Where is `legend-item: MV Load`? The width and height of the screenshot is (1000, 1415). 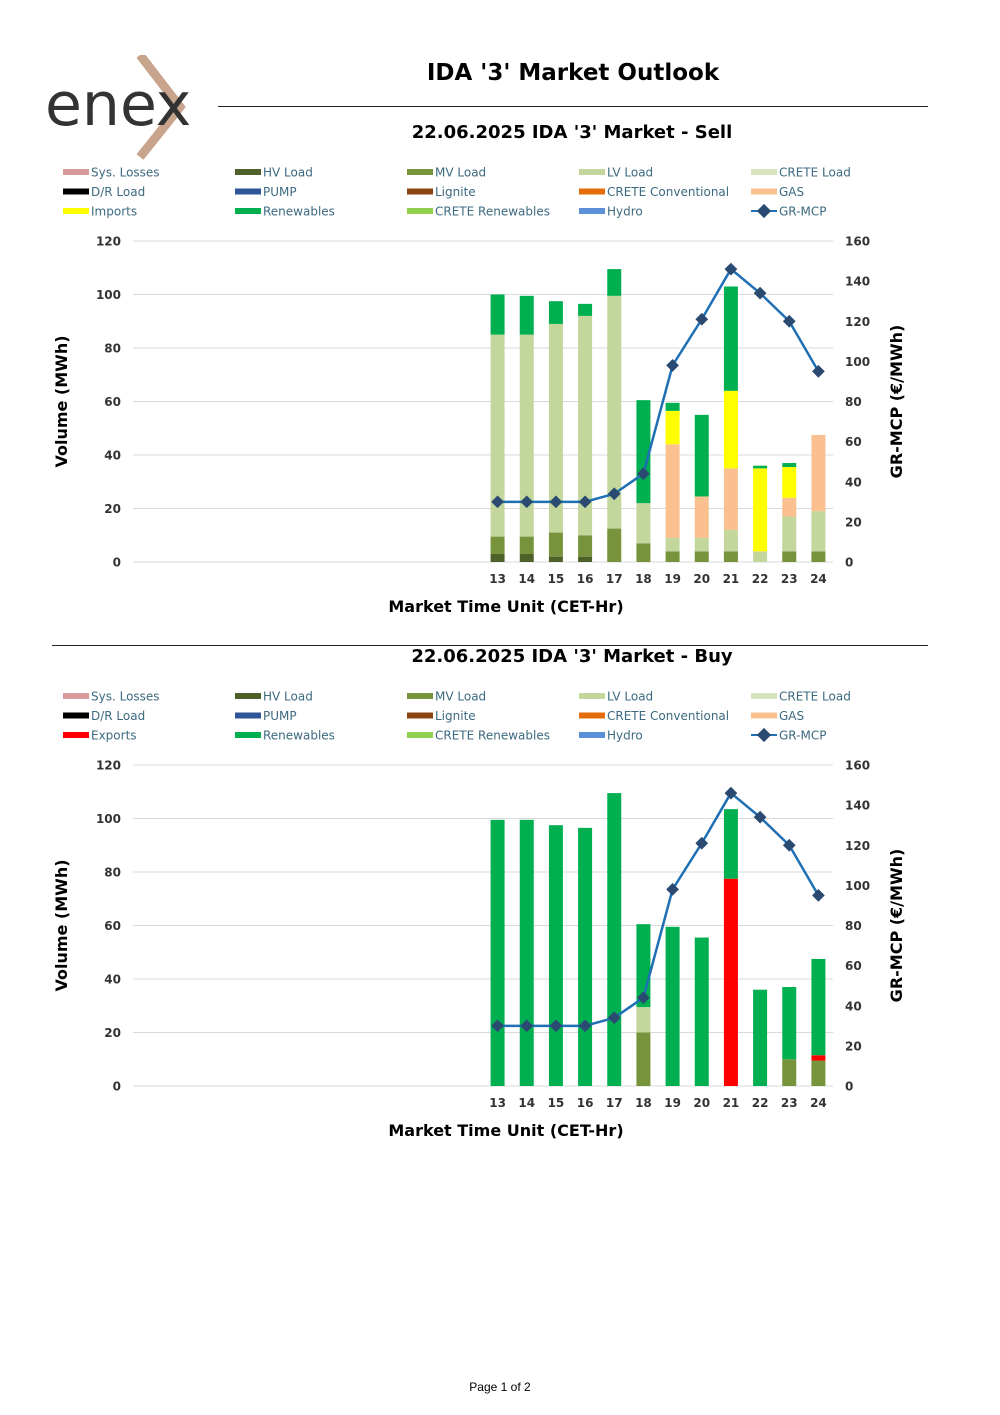
legend-item: MV Load is located at coordinates (446, 697).